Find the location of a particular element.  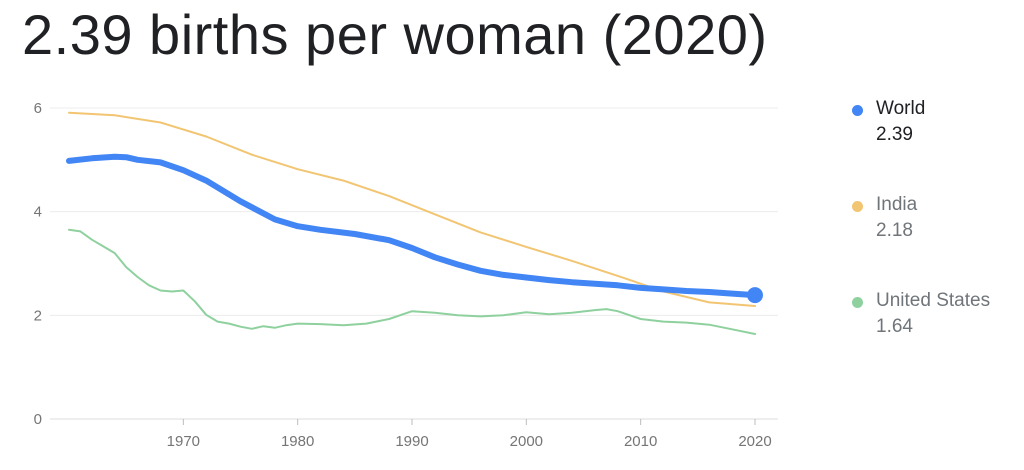

legend: World 2.39 India 2.18 United States 1.64 is located at coordinates (937, 240).